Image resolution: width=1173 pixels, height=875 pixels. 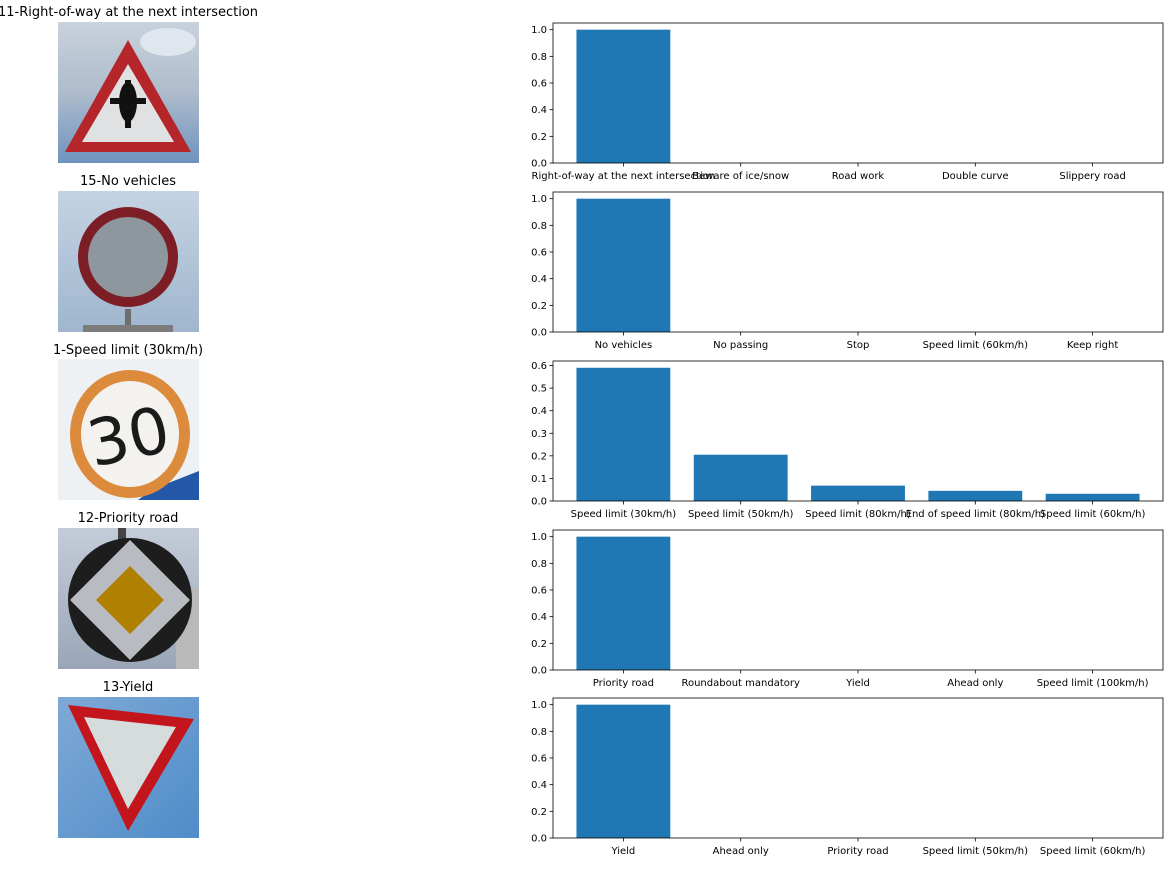 I want to click on y-tick-label: 0.3, so click(x=539, y=434).